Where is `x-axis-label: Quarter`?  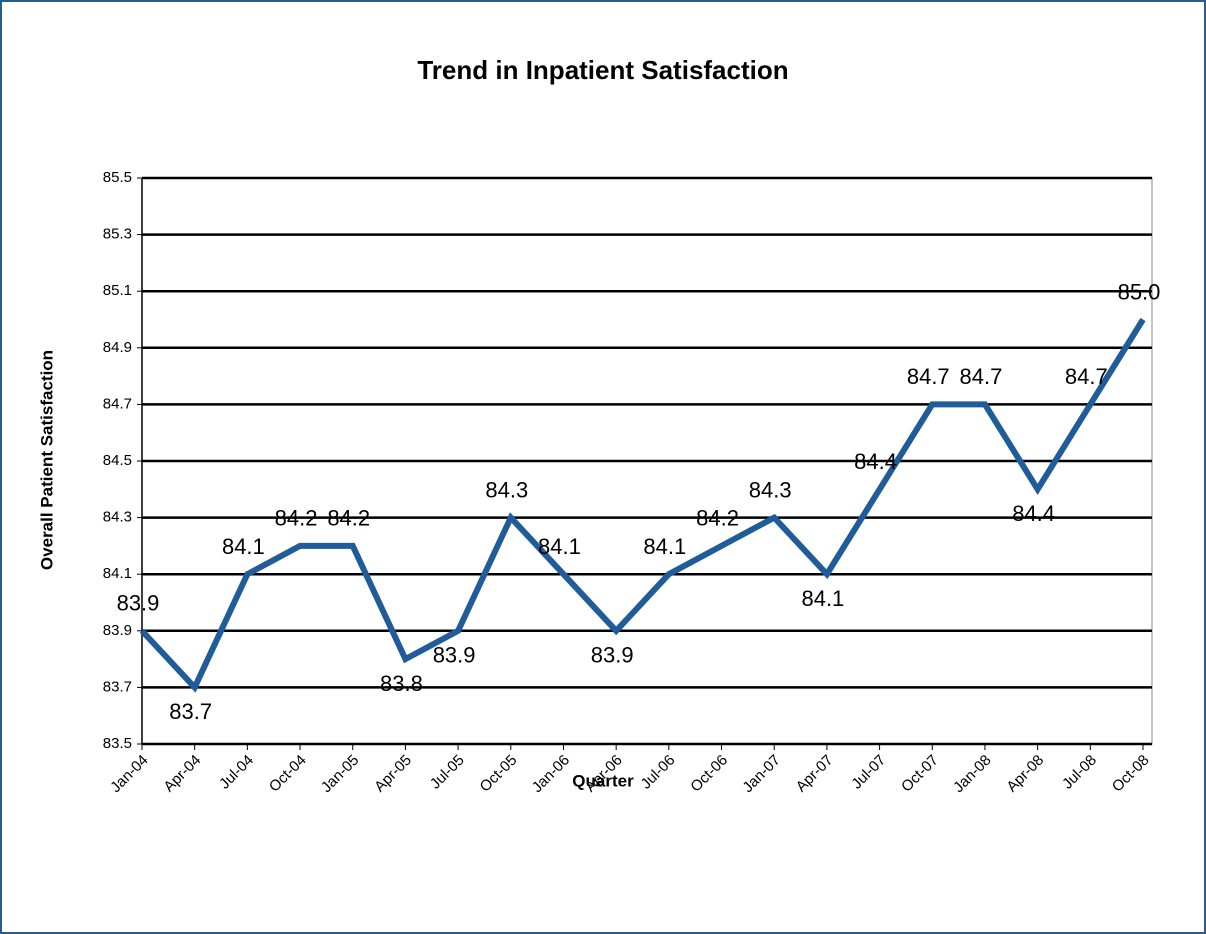
x-axis-label: Quarter is located at coordinates (603, 780).